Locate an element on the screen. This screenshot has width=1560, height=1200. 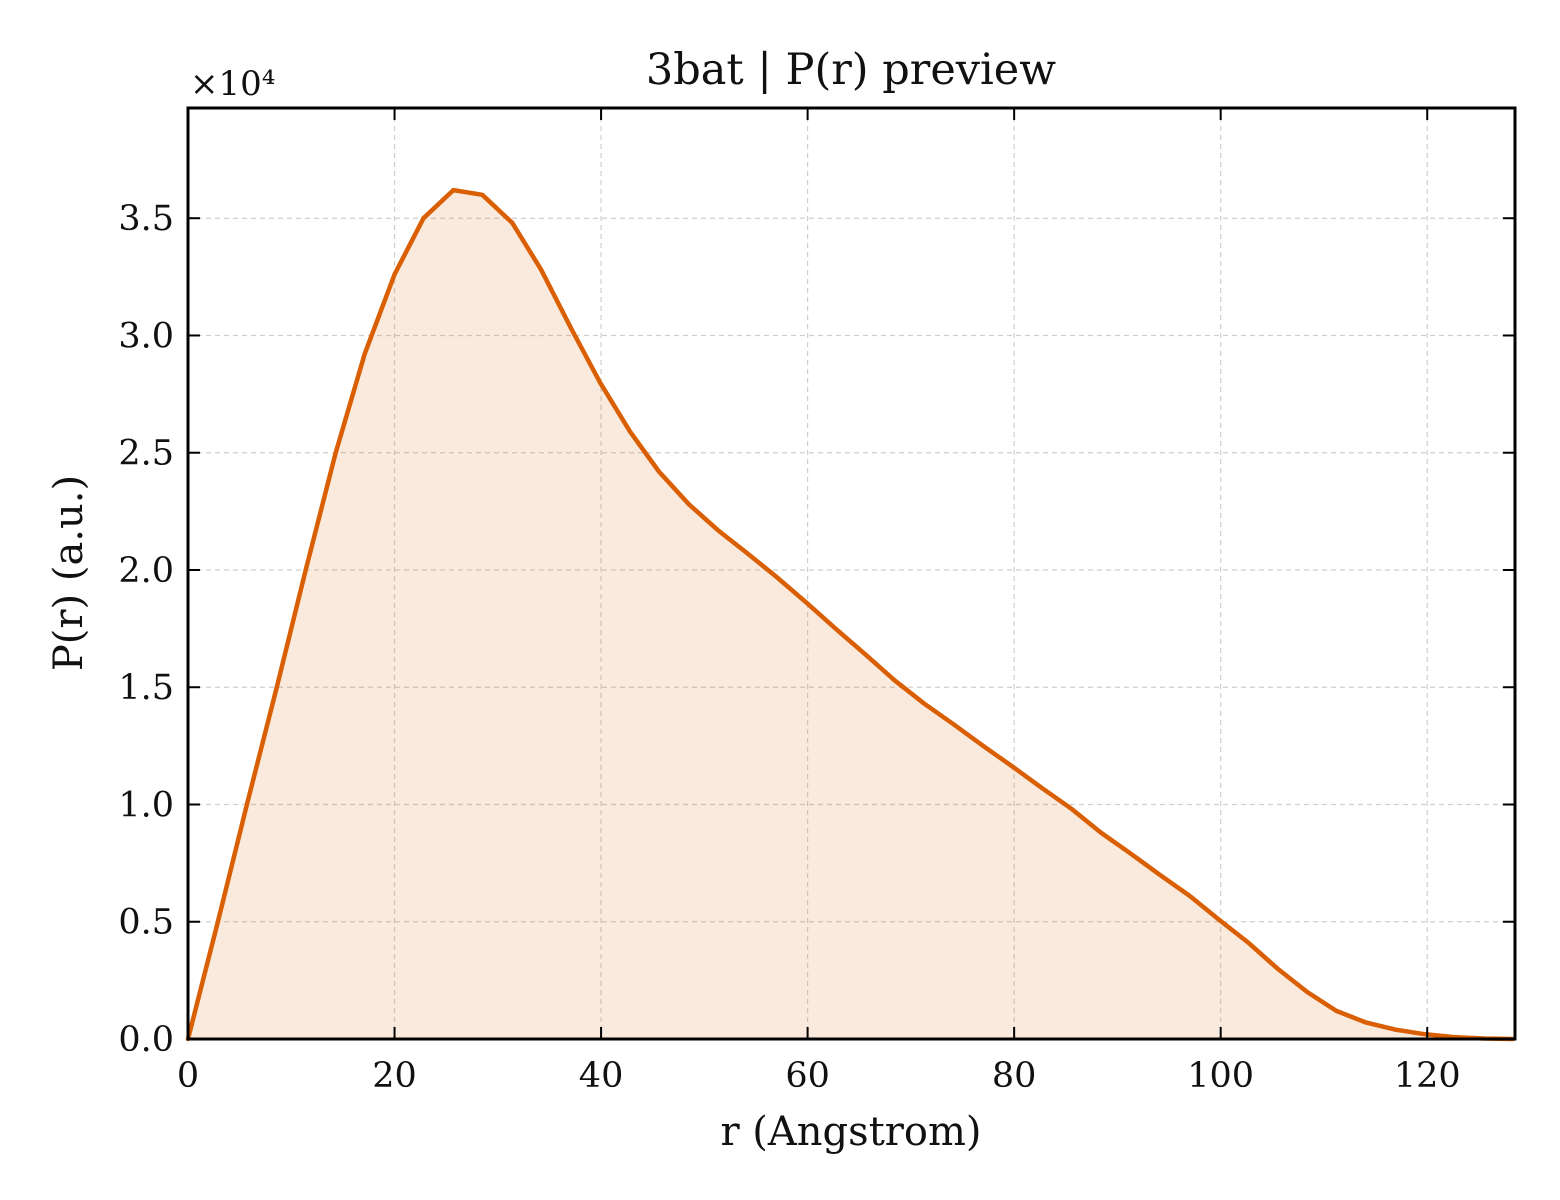
y-tick-label: 1.0 is located at coordinates (146, 805).